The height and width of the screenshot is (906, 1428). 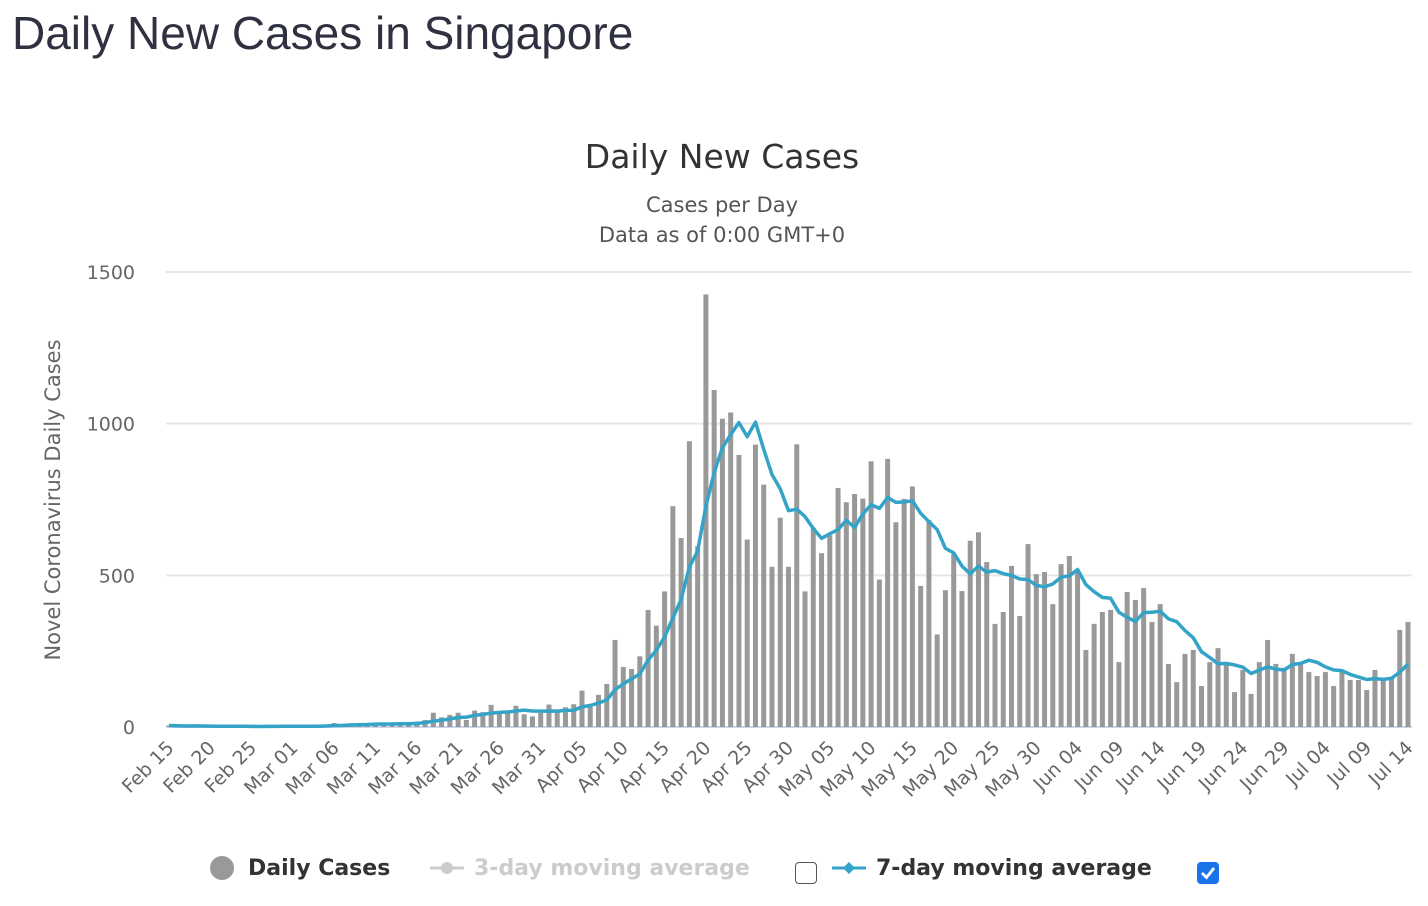 I want to click on legend-daily-cases: Daily Cases, so click(x=299, y=868).